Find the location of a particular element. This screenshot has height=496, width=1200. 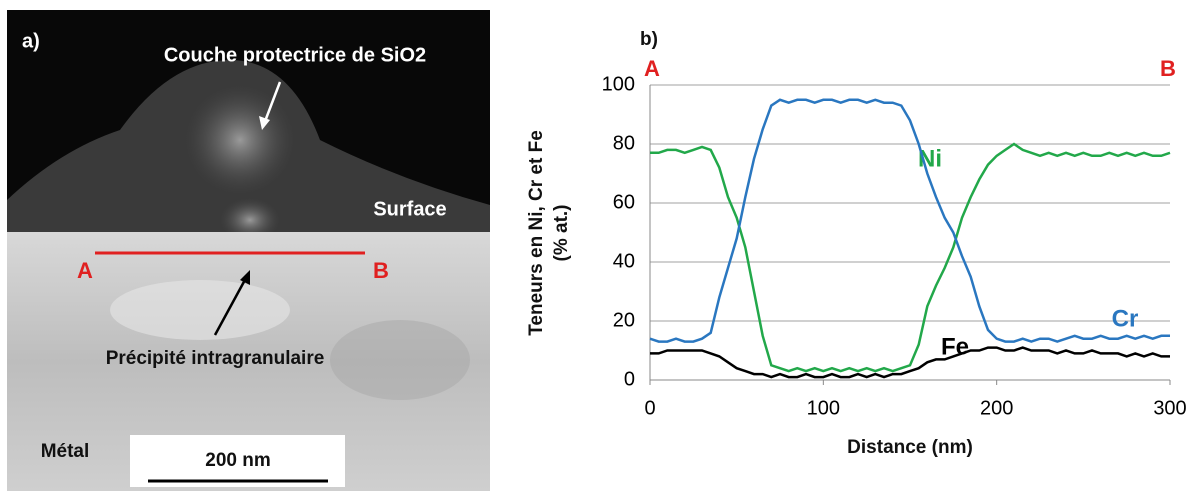

x-tick-label: 200 is located at coordinates (996, 408).